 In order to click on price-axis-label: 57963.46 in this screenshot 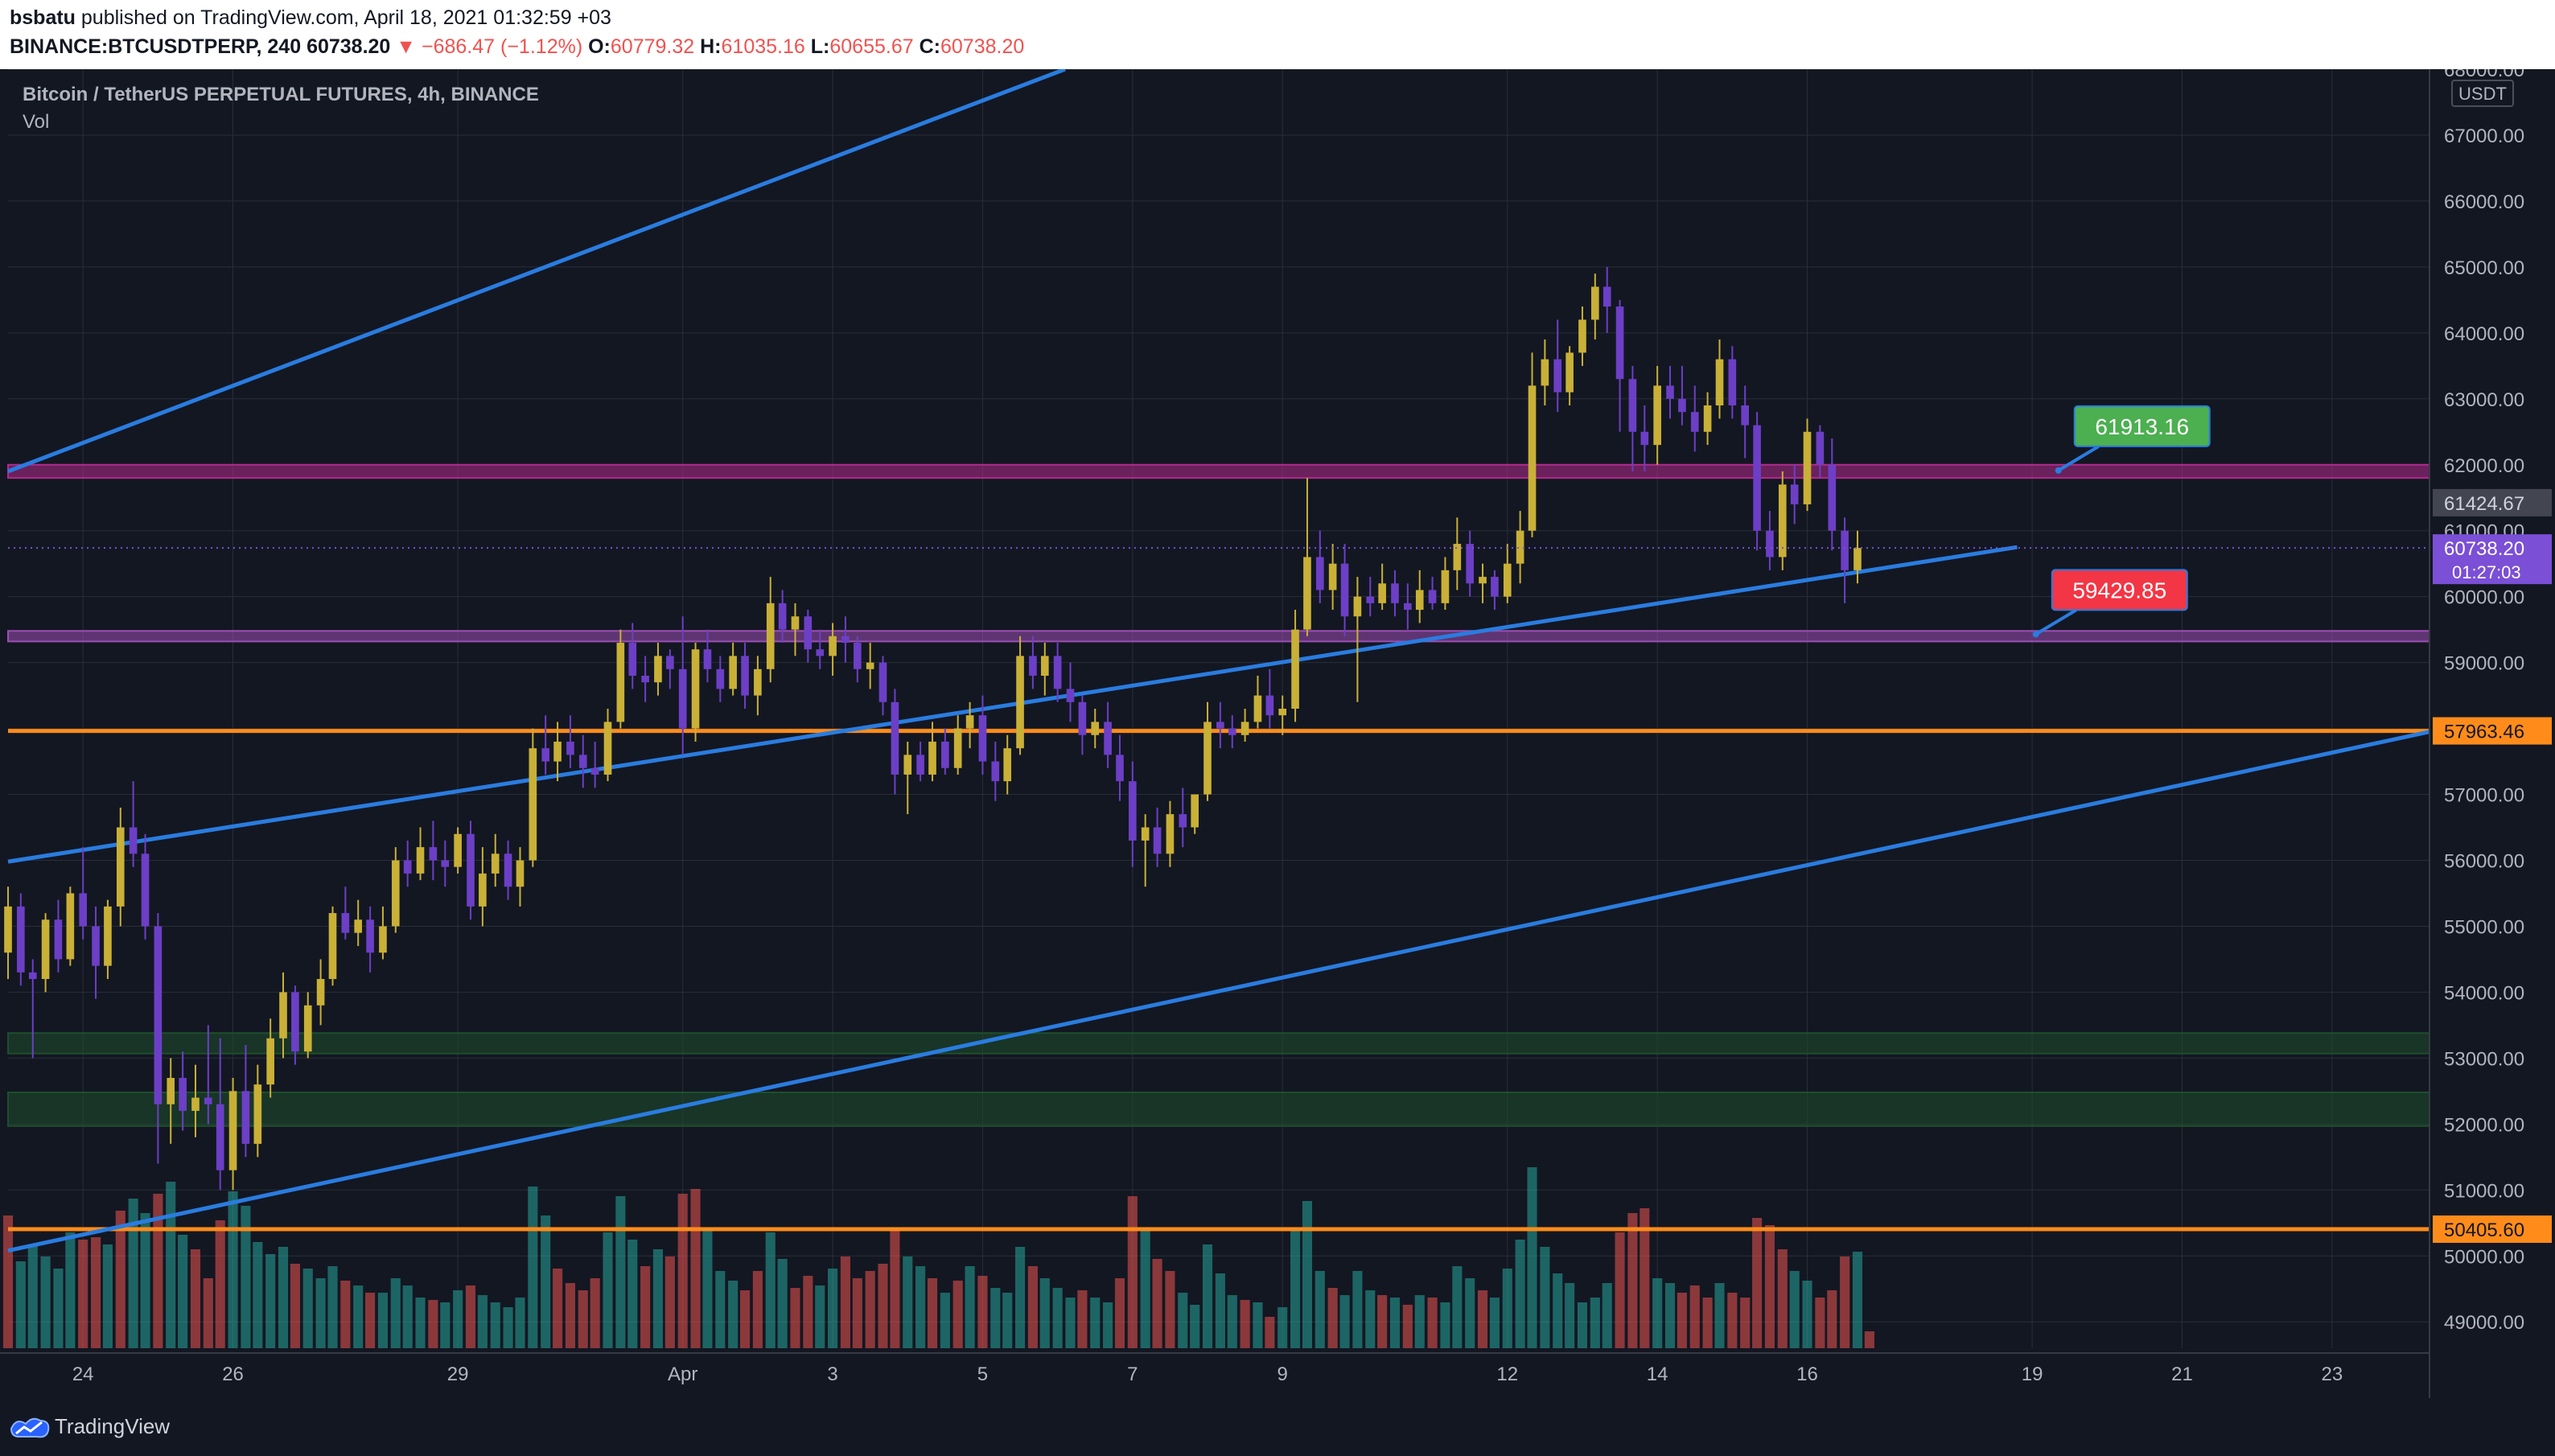, I will do `click(2492, 731)`.